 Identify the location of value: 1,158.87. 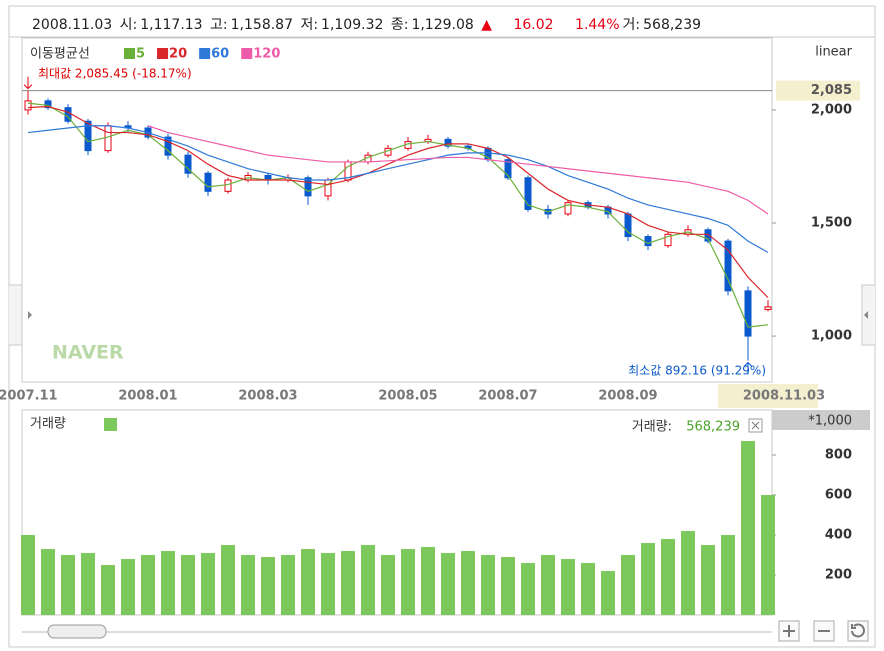
(261, 25).